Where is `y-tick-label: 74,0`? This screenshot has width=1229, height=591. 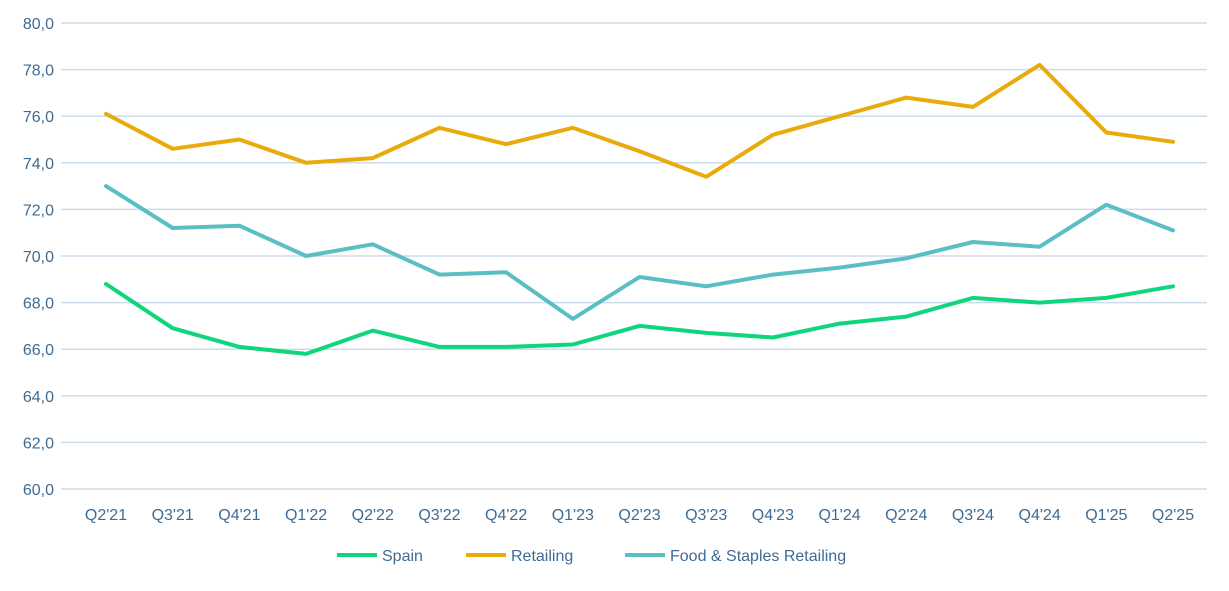 y-tick-label: 74,0 is located at coordinates (38, 164).